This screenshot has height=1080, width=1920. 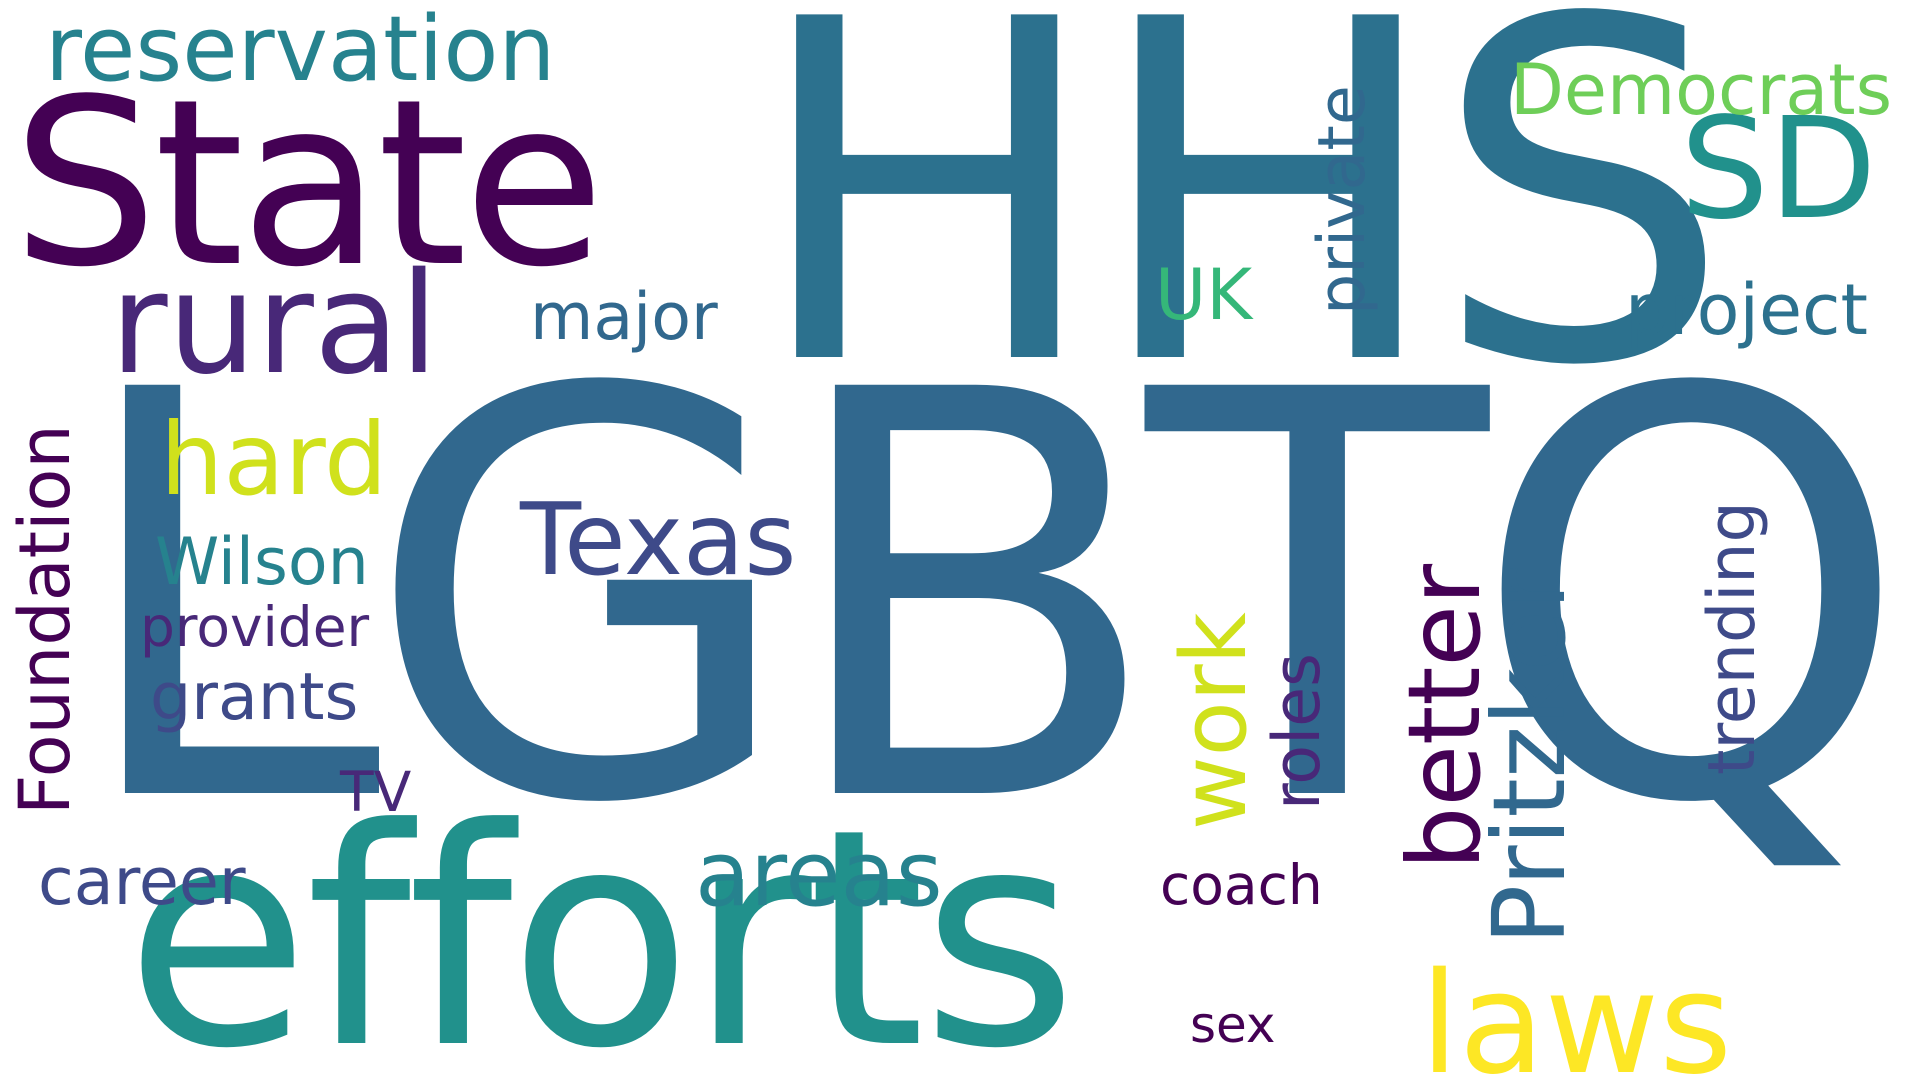 I want to click on word-areas: areas, so click(x=819, y=874).